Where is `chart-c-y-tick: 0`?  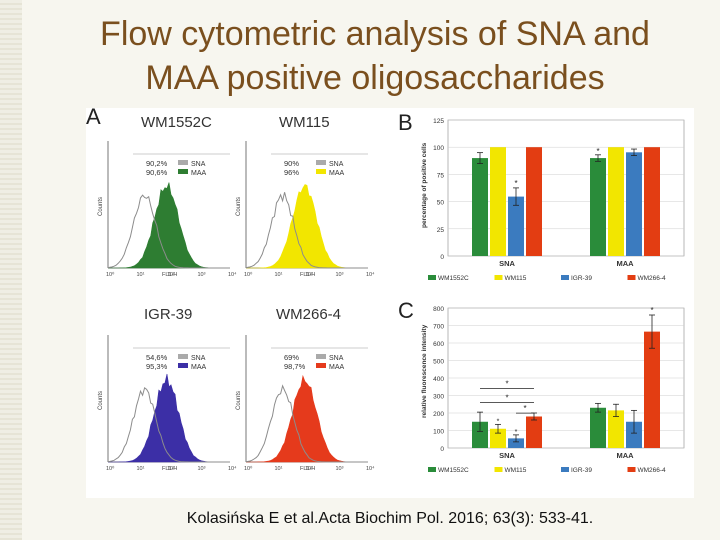 chart-c-y-tick: 0 is located at coordinates (442, 449).